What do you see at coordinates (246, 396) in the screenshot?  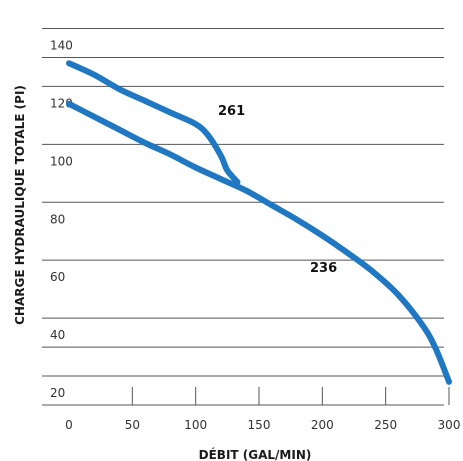 I see `x-axis` at bounding box center [246, 396].